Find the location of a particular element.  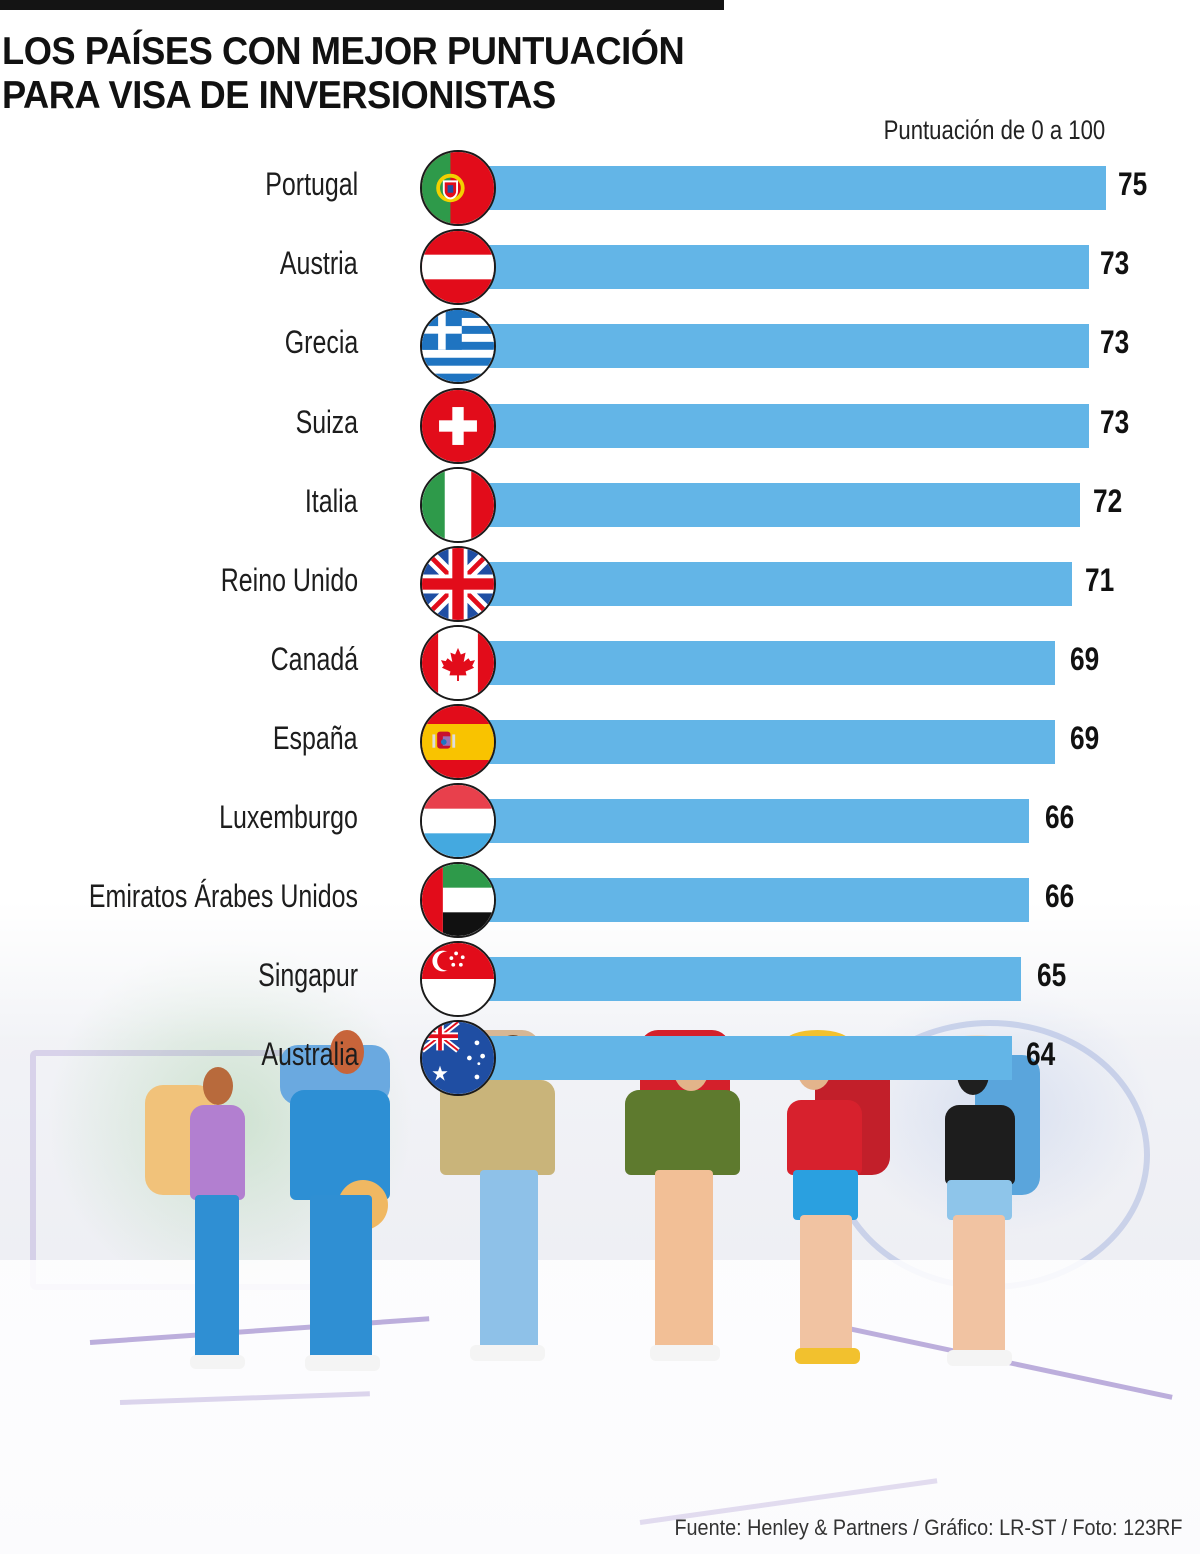

chart-row: Reino Unido 71 is located at coordinates (600, 584).